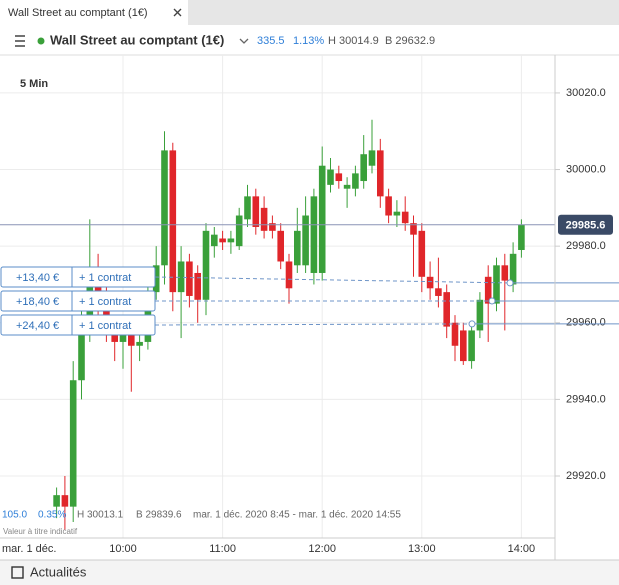  I want to click on position-pnl: +18,40 €, so click(37, 302).